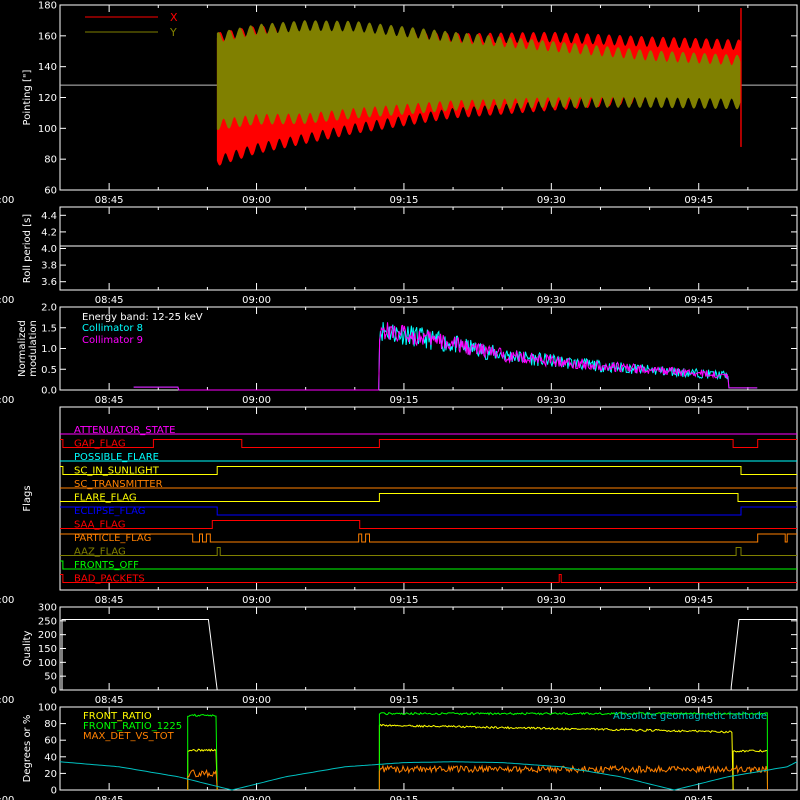 This screenshot has width=800, height=800. What do you see at coordinates (428, 443) in the screenshot?
I see `flag-trace-gap_flag` at bounding box center [428, 443].